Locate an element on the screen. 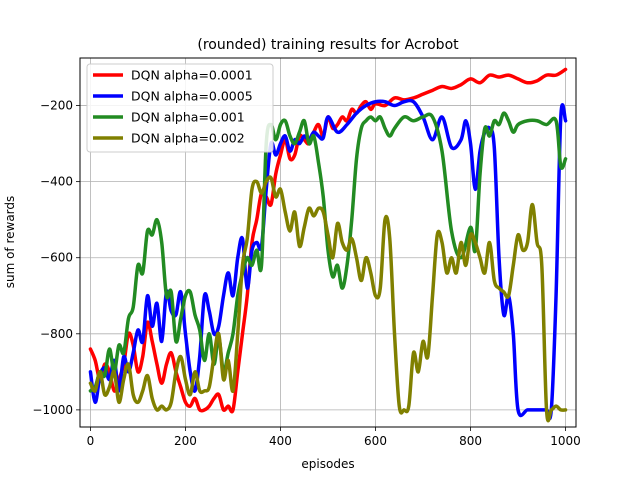 Image resolution: width=640 pixels, height=480 pixels. legend-label-1: DQN alpha=0.0001 is located at coordinates (192, 75).